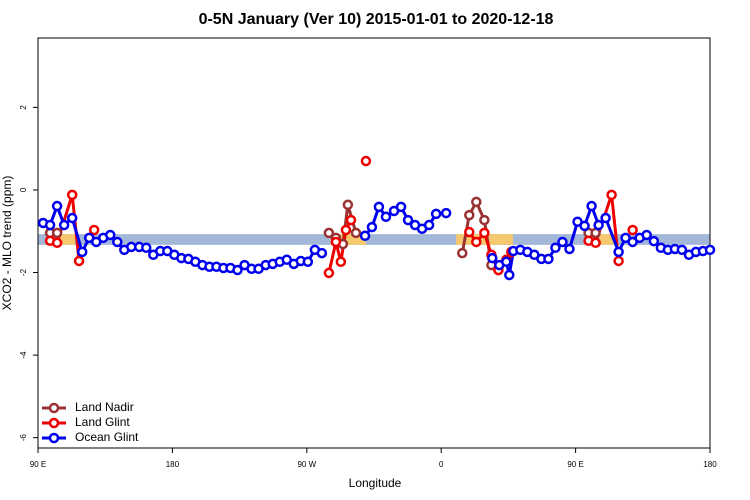 Image resolution: width=750 pixels, height=500 pixels. I want to click on legend-label: Ocean Glint, so click(107, 437).